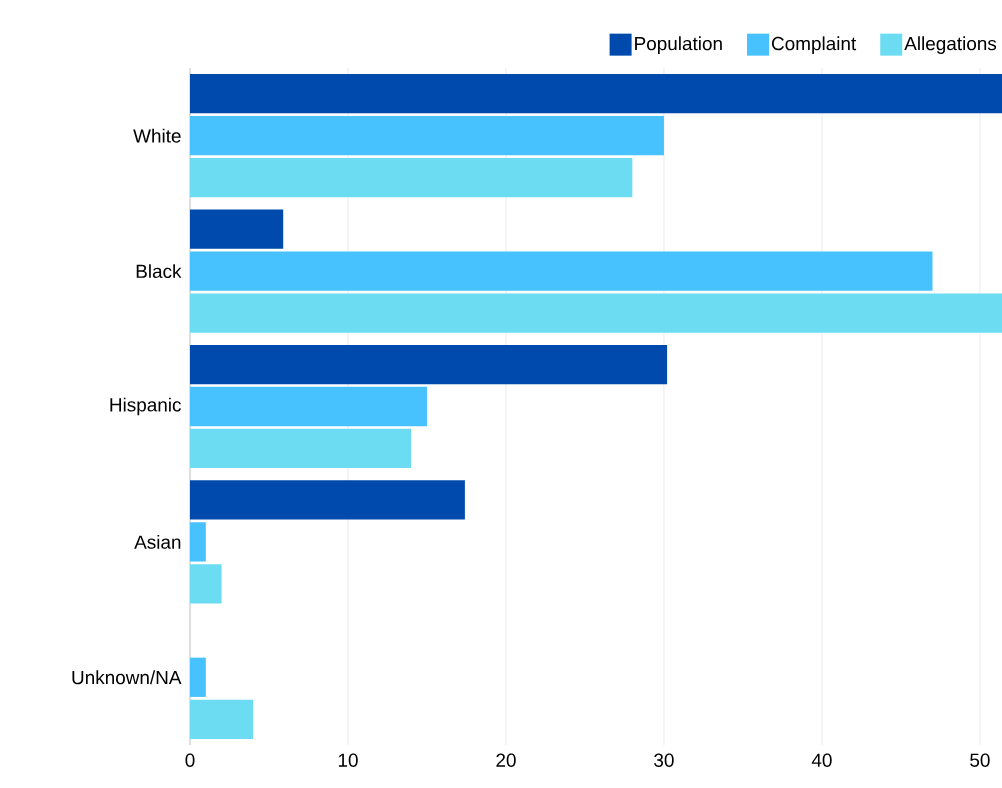  I want to click on y-tick-label: Black, so click(159, 271).